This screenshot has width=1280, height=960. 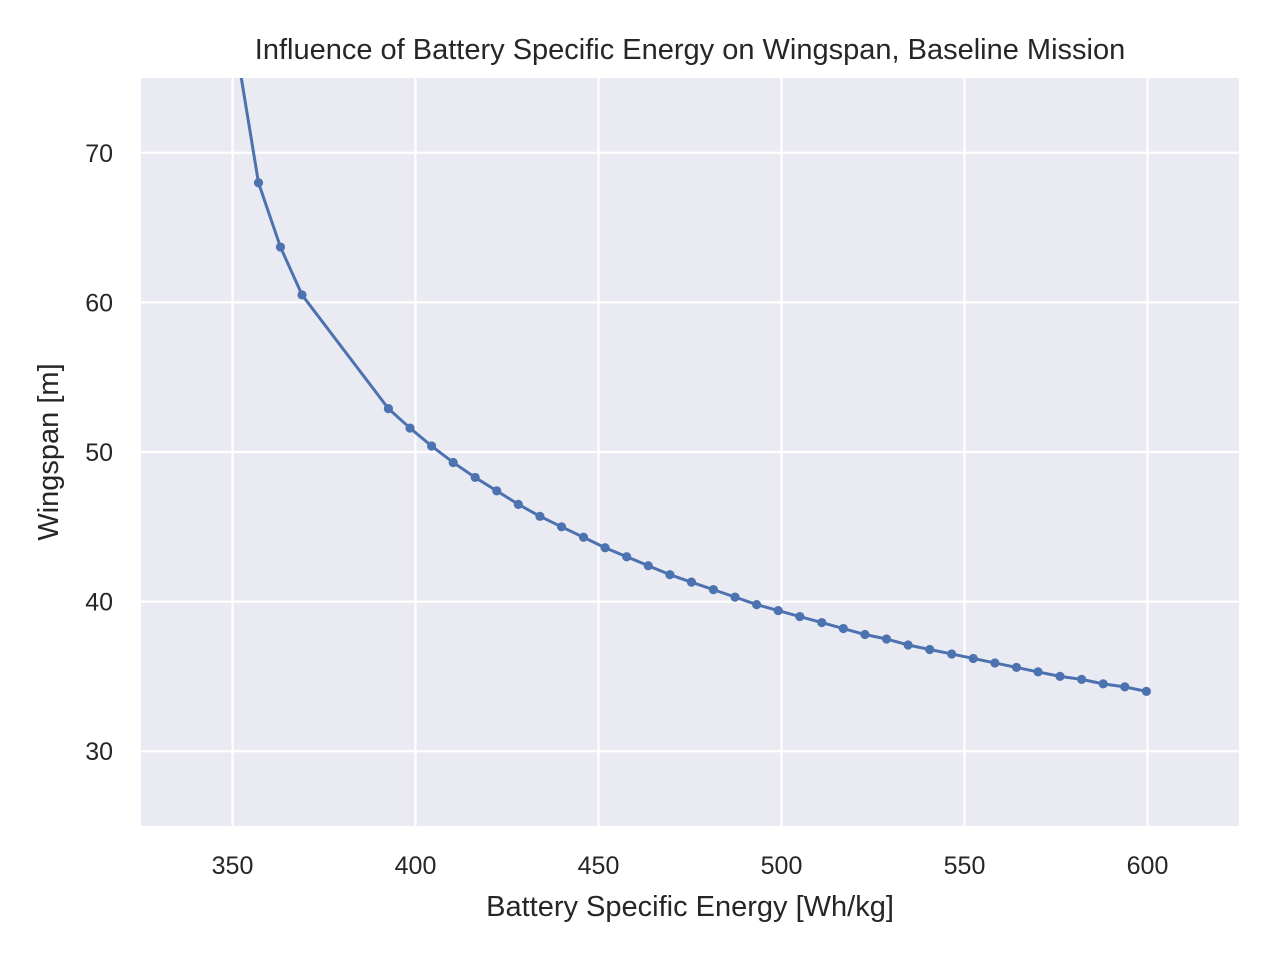 I want to click on y-tick-label: 50, so click(x=99, y=453).